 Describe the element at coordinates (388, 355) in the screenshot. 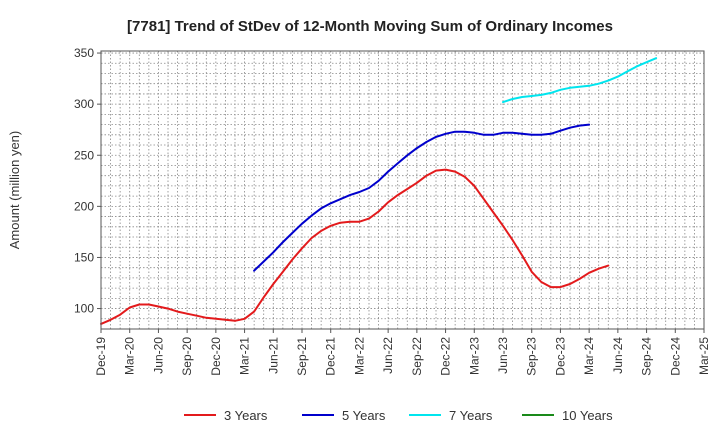

I see `x-tick-label: Jun-22` at that location.